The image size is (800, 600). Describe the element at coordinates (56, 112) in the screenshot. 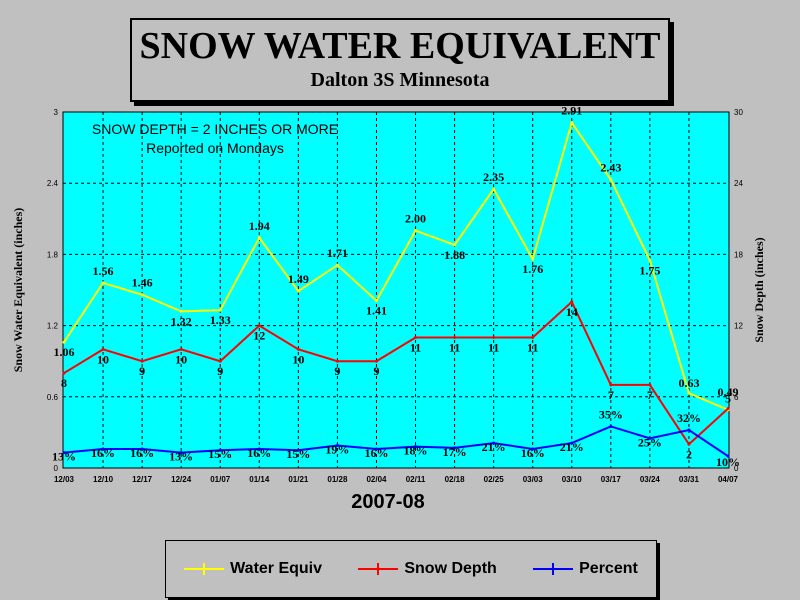

I see `y-tick-left: 3` at that location.